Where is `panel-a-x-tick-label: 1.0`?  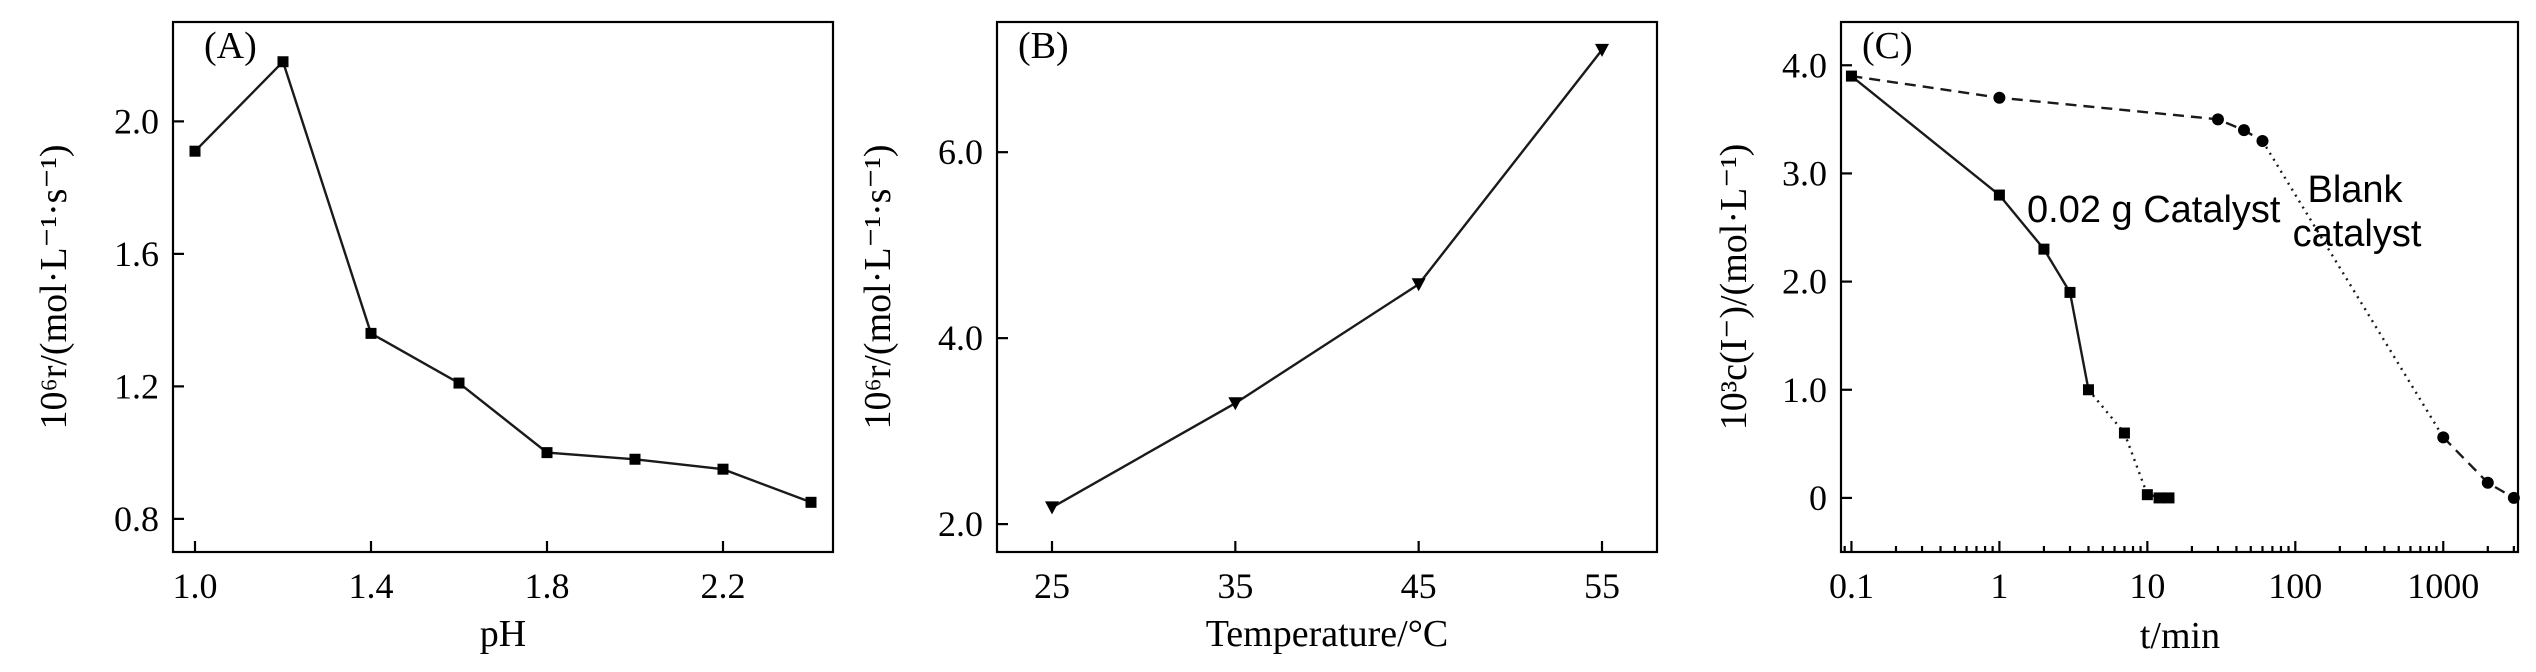
panel-a-x-tick-label: 1.0 is located at coordinates (195, 586).